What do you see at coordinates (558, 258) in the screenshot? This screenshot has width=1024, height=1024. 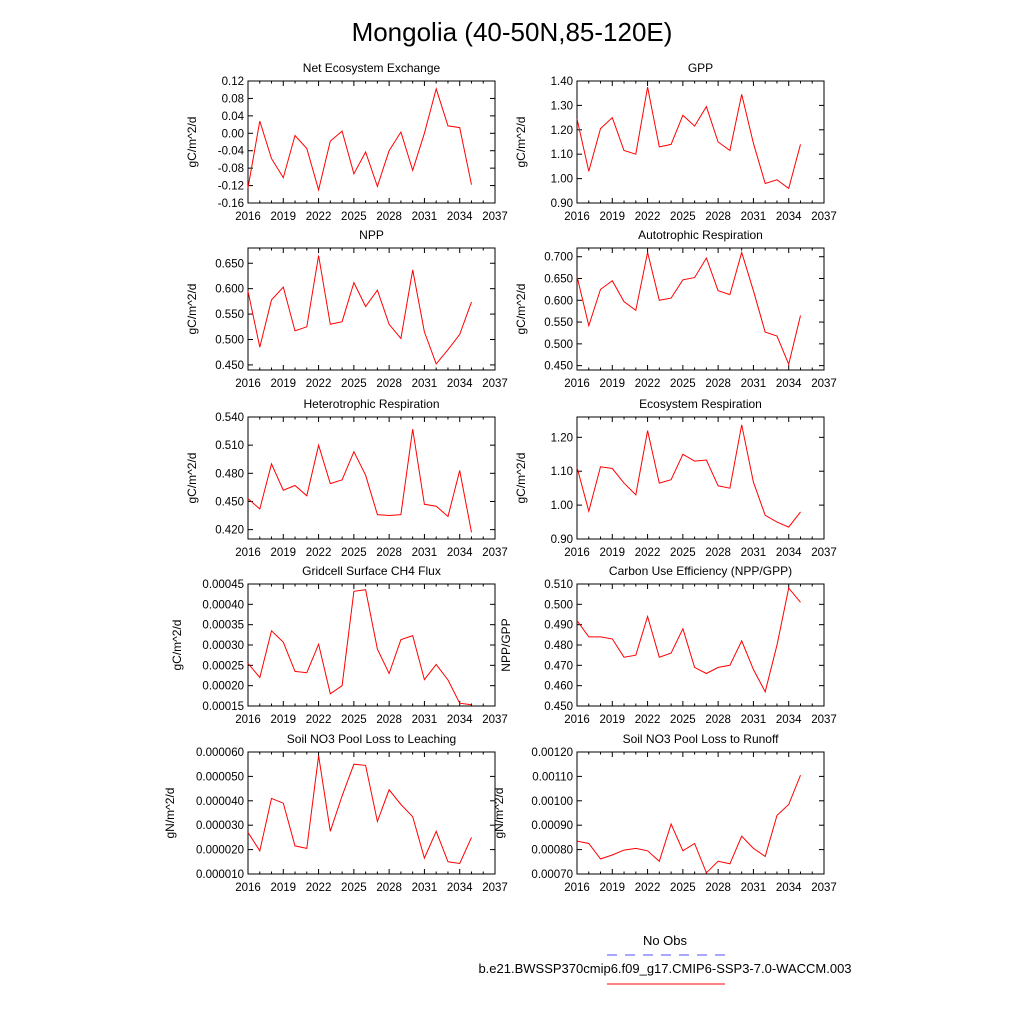 I see `y-tick-label: 0.700` at bounding box center [558, 258].